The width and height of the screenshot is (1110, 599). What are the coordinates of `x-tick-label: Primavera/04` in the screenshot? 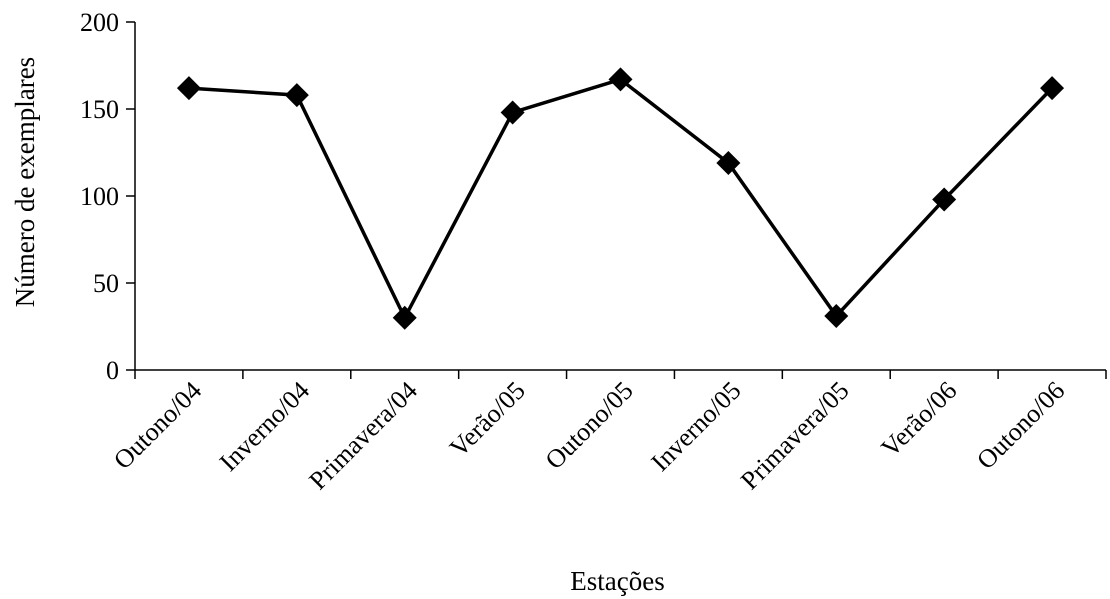 It's located at (363, 436).